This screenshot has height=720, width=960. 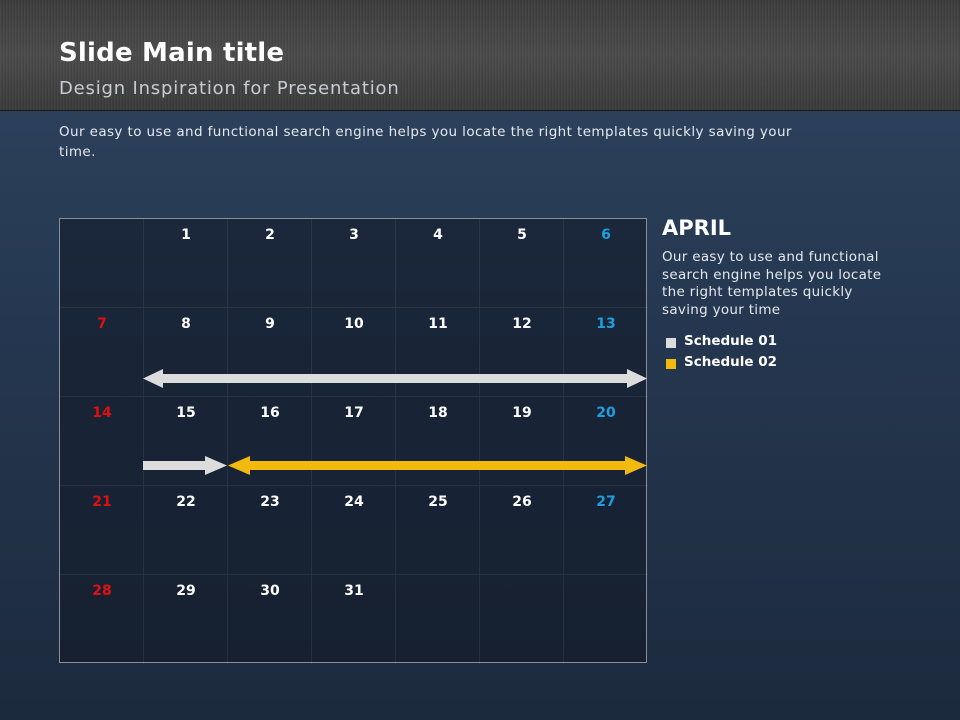 I want to click on day-number: 28, so click(x=102, y=591).